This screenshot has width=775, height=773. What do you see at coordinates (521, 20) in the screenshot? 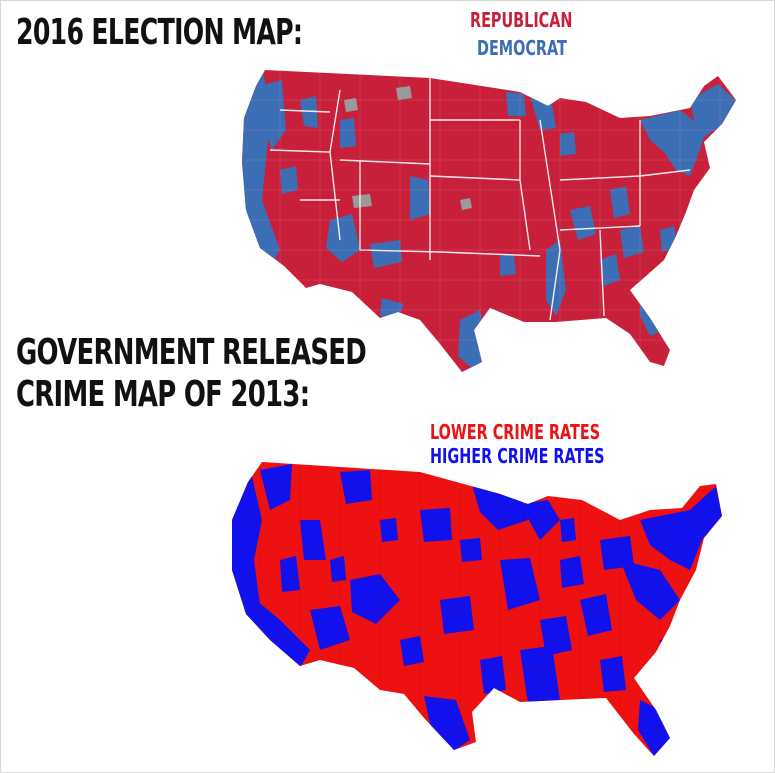
I see `legend-republican: REPUBLICAN` at bounding box center [521, 20].